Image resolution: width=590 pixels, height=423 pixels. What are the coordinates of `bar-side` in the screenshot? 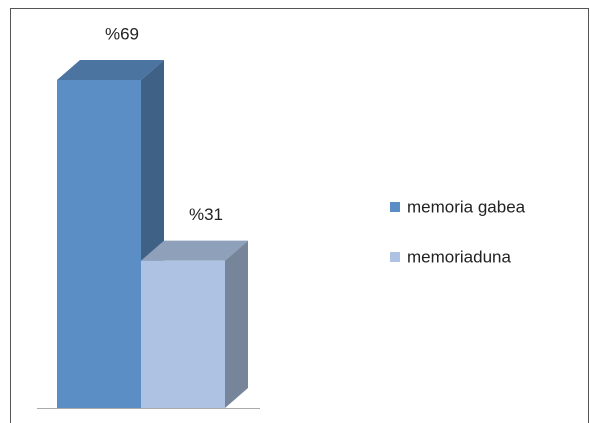 It's located at (236, 324).